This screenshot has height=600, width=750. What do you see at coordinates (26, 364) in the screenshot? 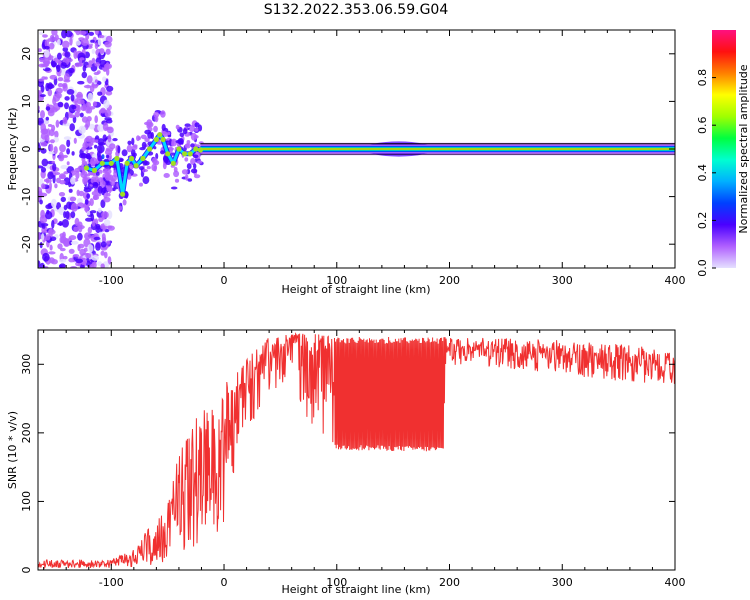
I see `snr-y-tick-label: 300` at bounding box center [26, 364].